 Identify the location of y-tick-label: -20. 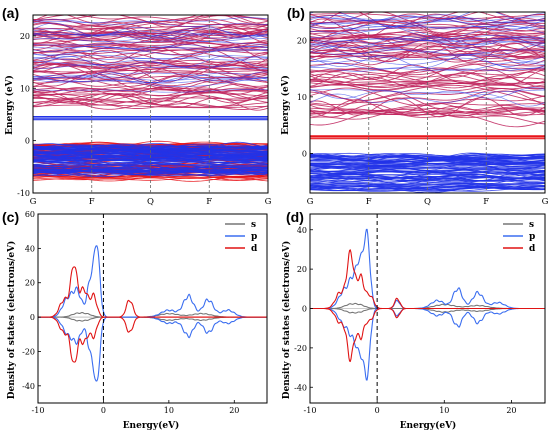
(300, 348).